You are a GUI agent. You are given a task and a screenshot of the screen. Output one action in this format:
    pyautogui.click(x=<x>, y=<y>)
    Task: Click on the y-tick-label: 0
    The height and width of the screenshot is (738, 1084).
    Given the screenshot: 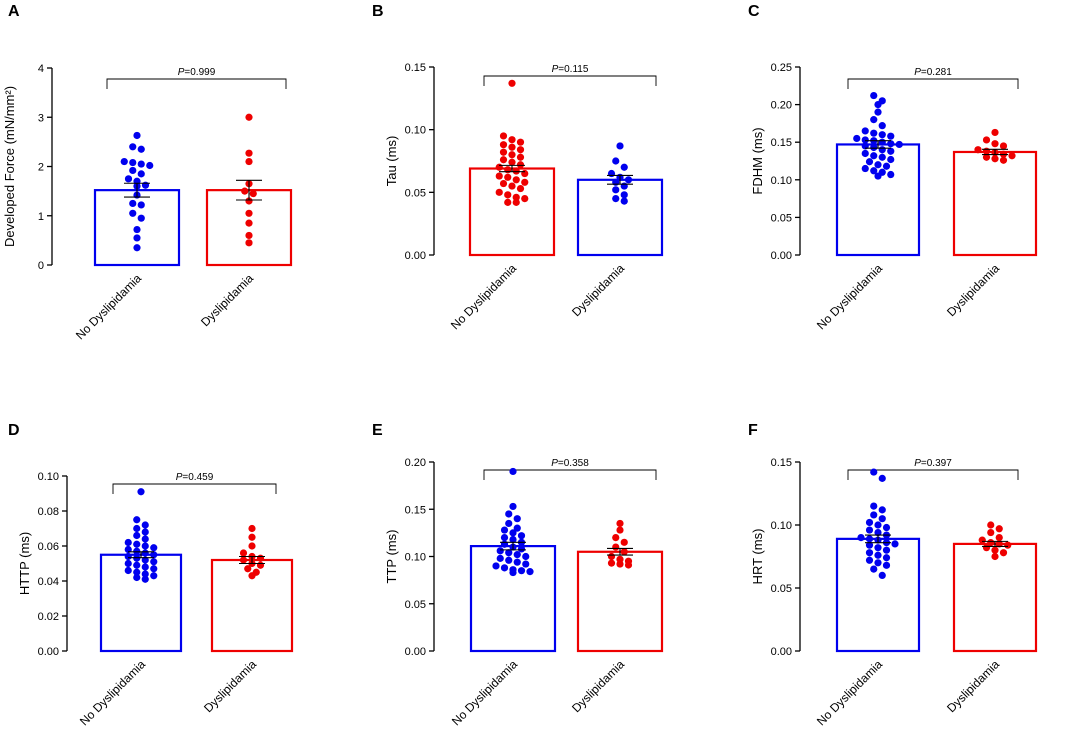 What is the action you would take?
    pyautogui.click(x=41, y=266)
    